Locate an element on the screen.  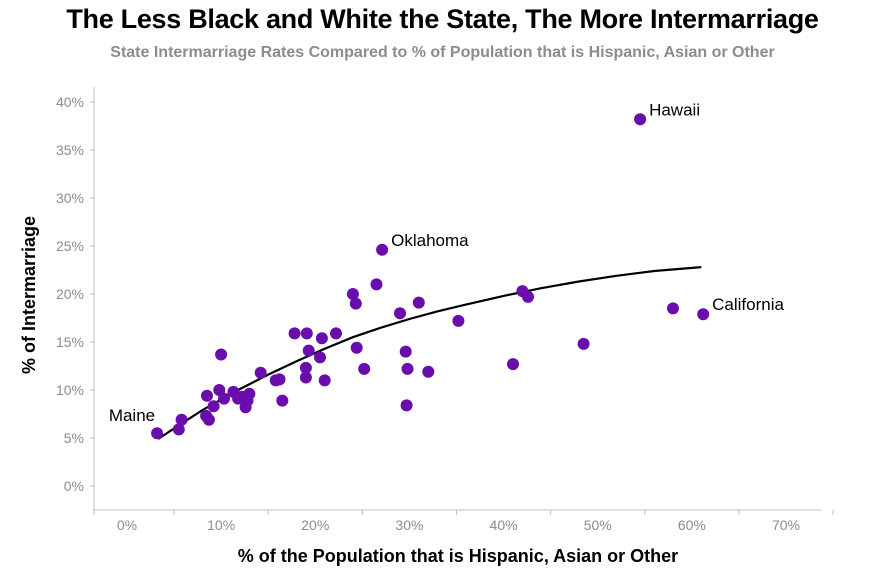
x-tick-label: 40% is located at coordinates (504, 525).